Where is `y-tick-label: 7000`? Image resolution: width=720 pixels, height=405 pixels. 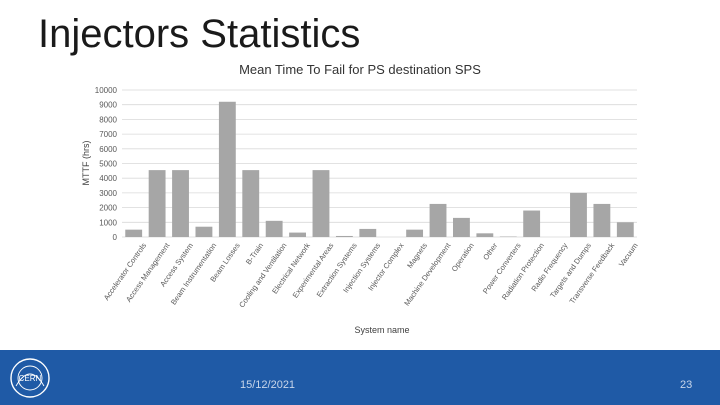
y-tick-label: 7000 is located at coordinates (108, 134).